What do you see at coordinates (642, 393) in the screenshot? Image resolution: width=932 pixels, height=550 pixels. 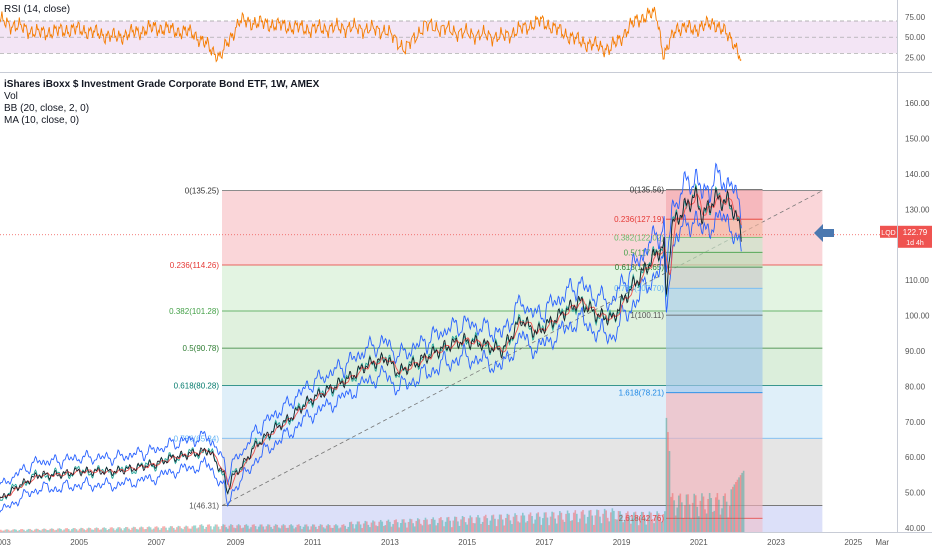 I see `fib2-level-label: 1.618(78.21)` at bounding box center [642, 393].